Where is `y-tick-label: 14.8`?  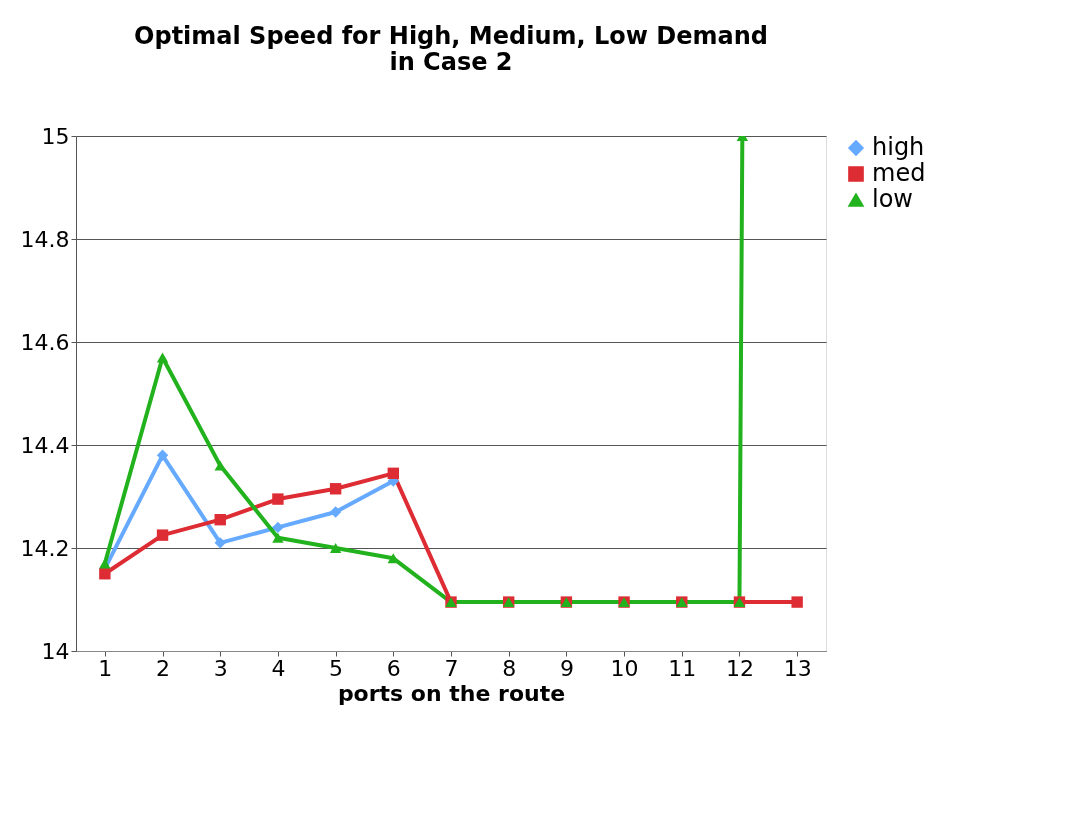 y-tick-label: 14.8 is located at coordinates (45, 239).